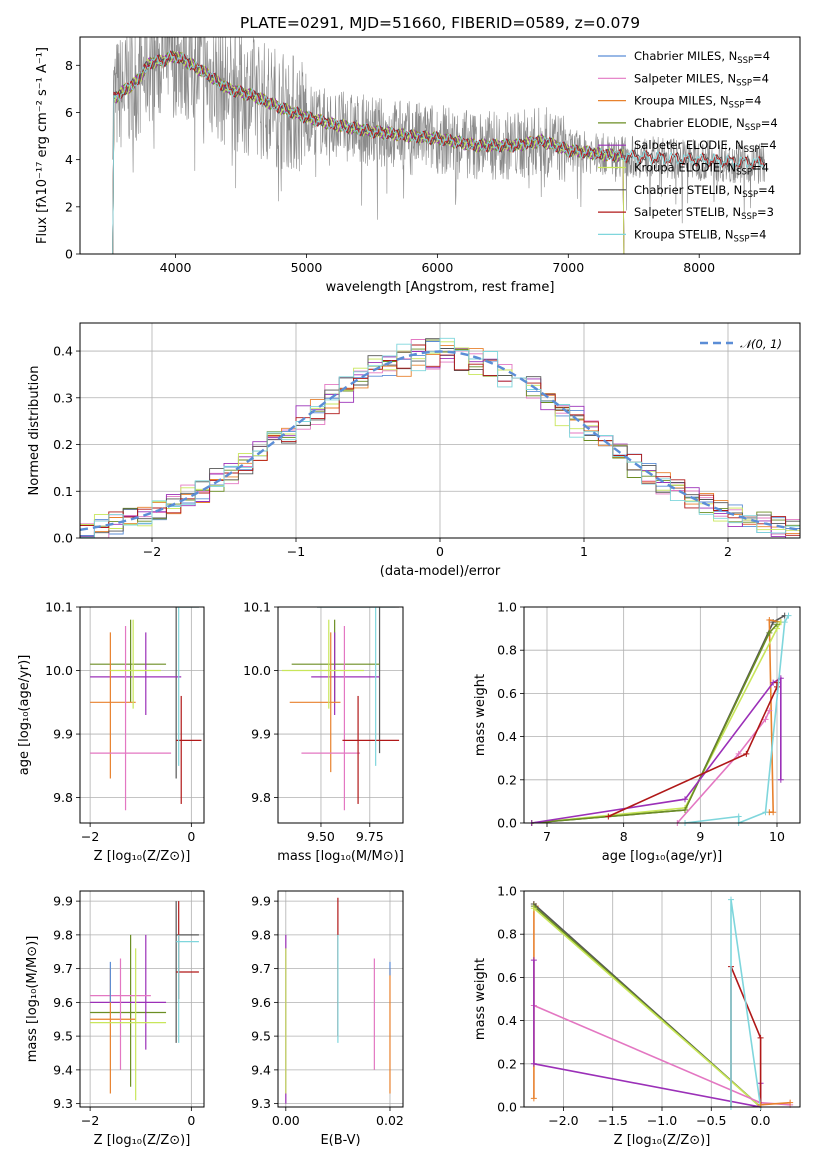 The height and width of the screenshot is (1170, 819). Describe the element at coordinates (699, 267) in the screenshot. I see `spec-xtick-label: 8000` at that location.